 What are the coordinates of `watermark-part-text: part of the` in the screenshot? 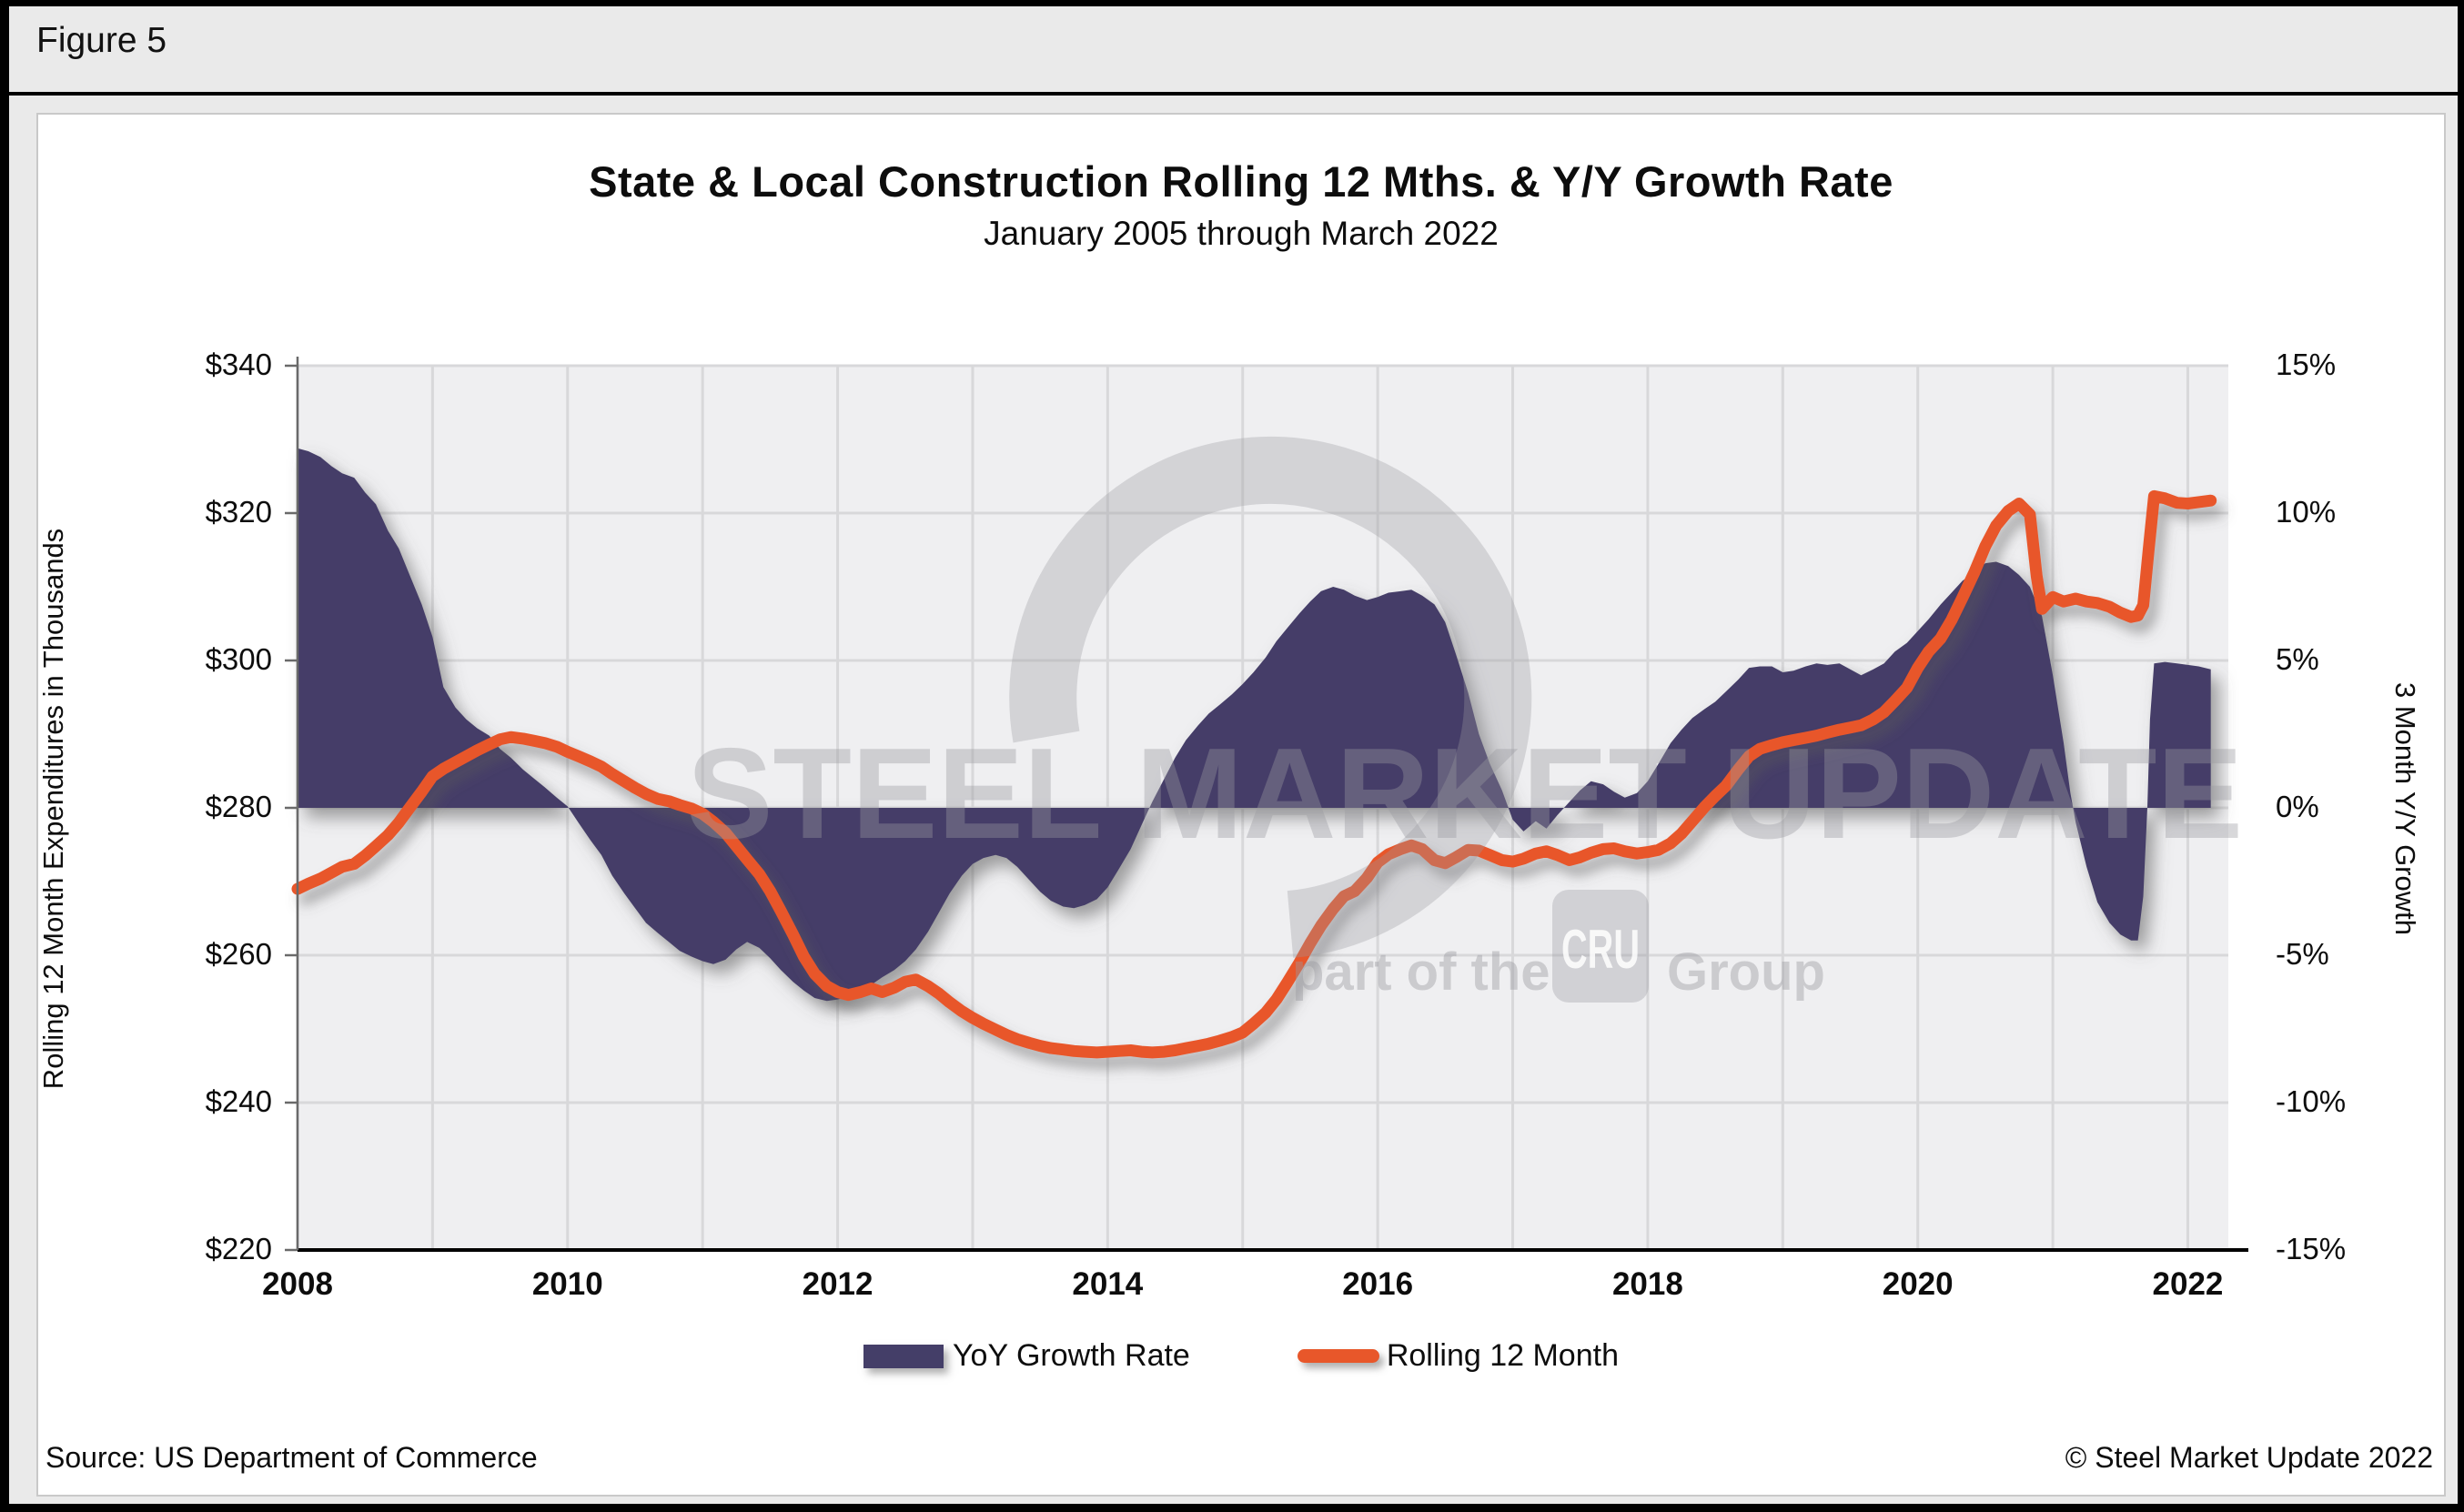 It's located at (1421, 972).